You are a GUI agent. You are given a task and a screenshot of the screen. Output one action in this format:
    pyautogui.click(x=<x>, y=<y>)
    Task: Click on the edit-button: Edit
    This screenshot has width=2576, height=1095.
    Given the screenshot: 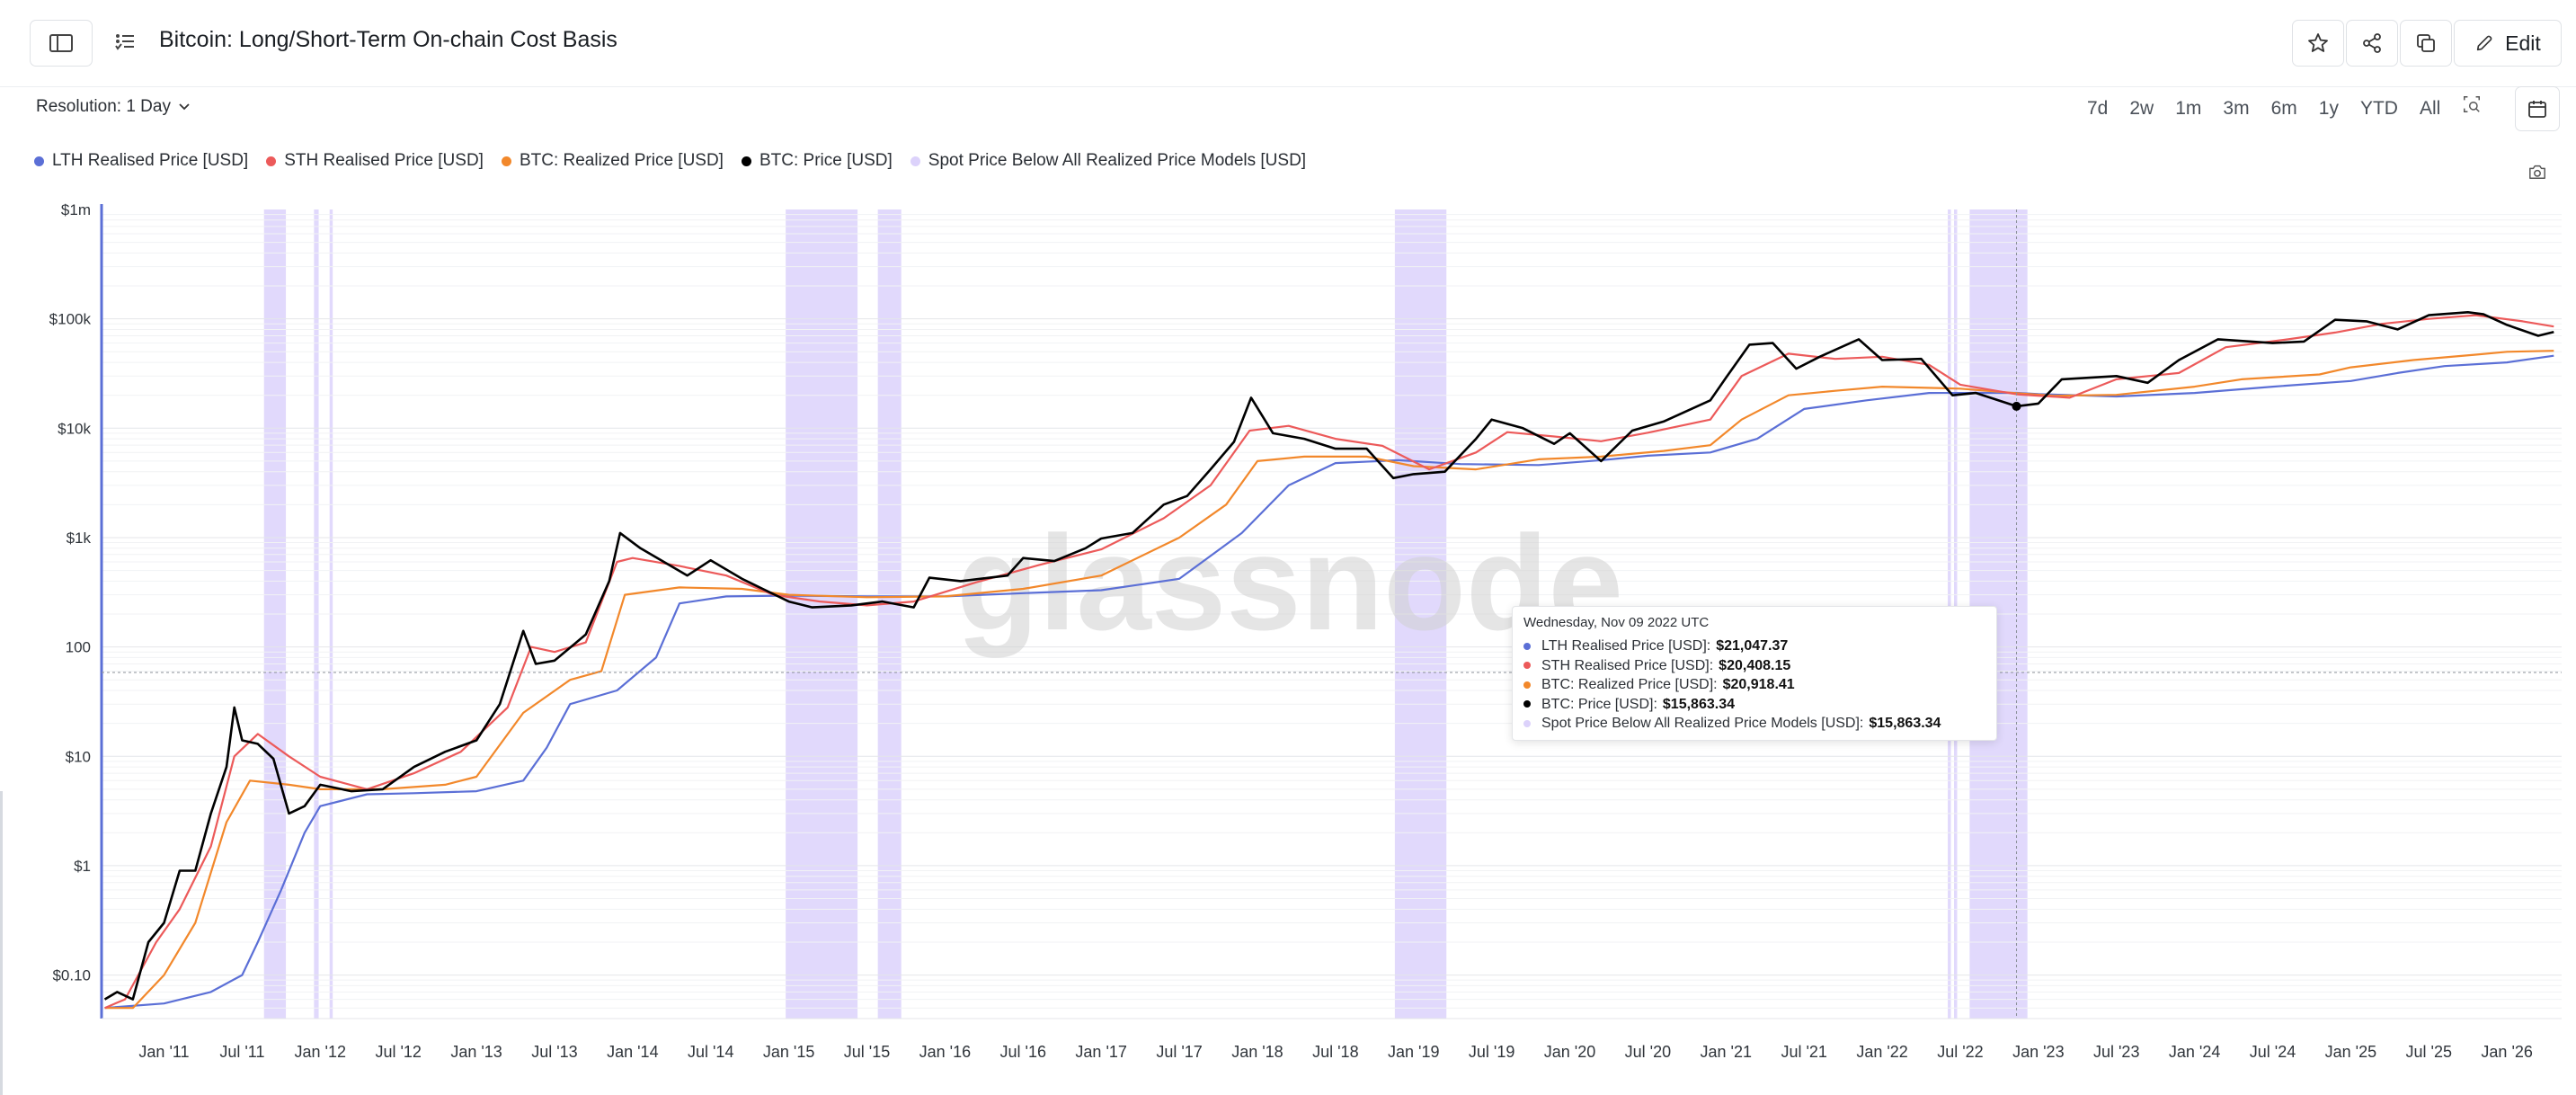 What is the action you would take?
    pyautogui.click(x=2508, y=43)
    